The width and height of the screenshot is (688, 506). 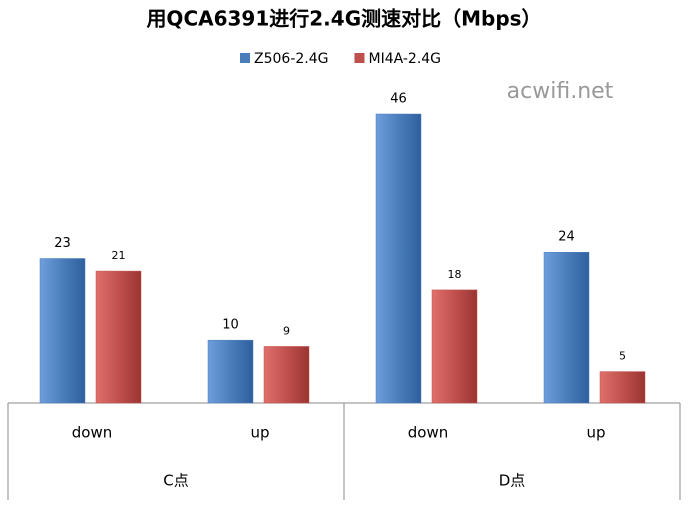 I want to click on watermark: acwifi.net, so click(x=560, y=91).